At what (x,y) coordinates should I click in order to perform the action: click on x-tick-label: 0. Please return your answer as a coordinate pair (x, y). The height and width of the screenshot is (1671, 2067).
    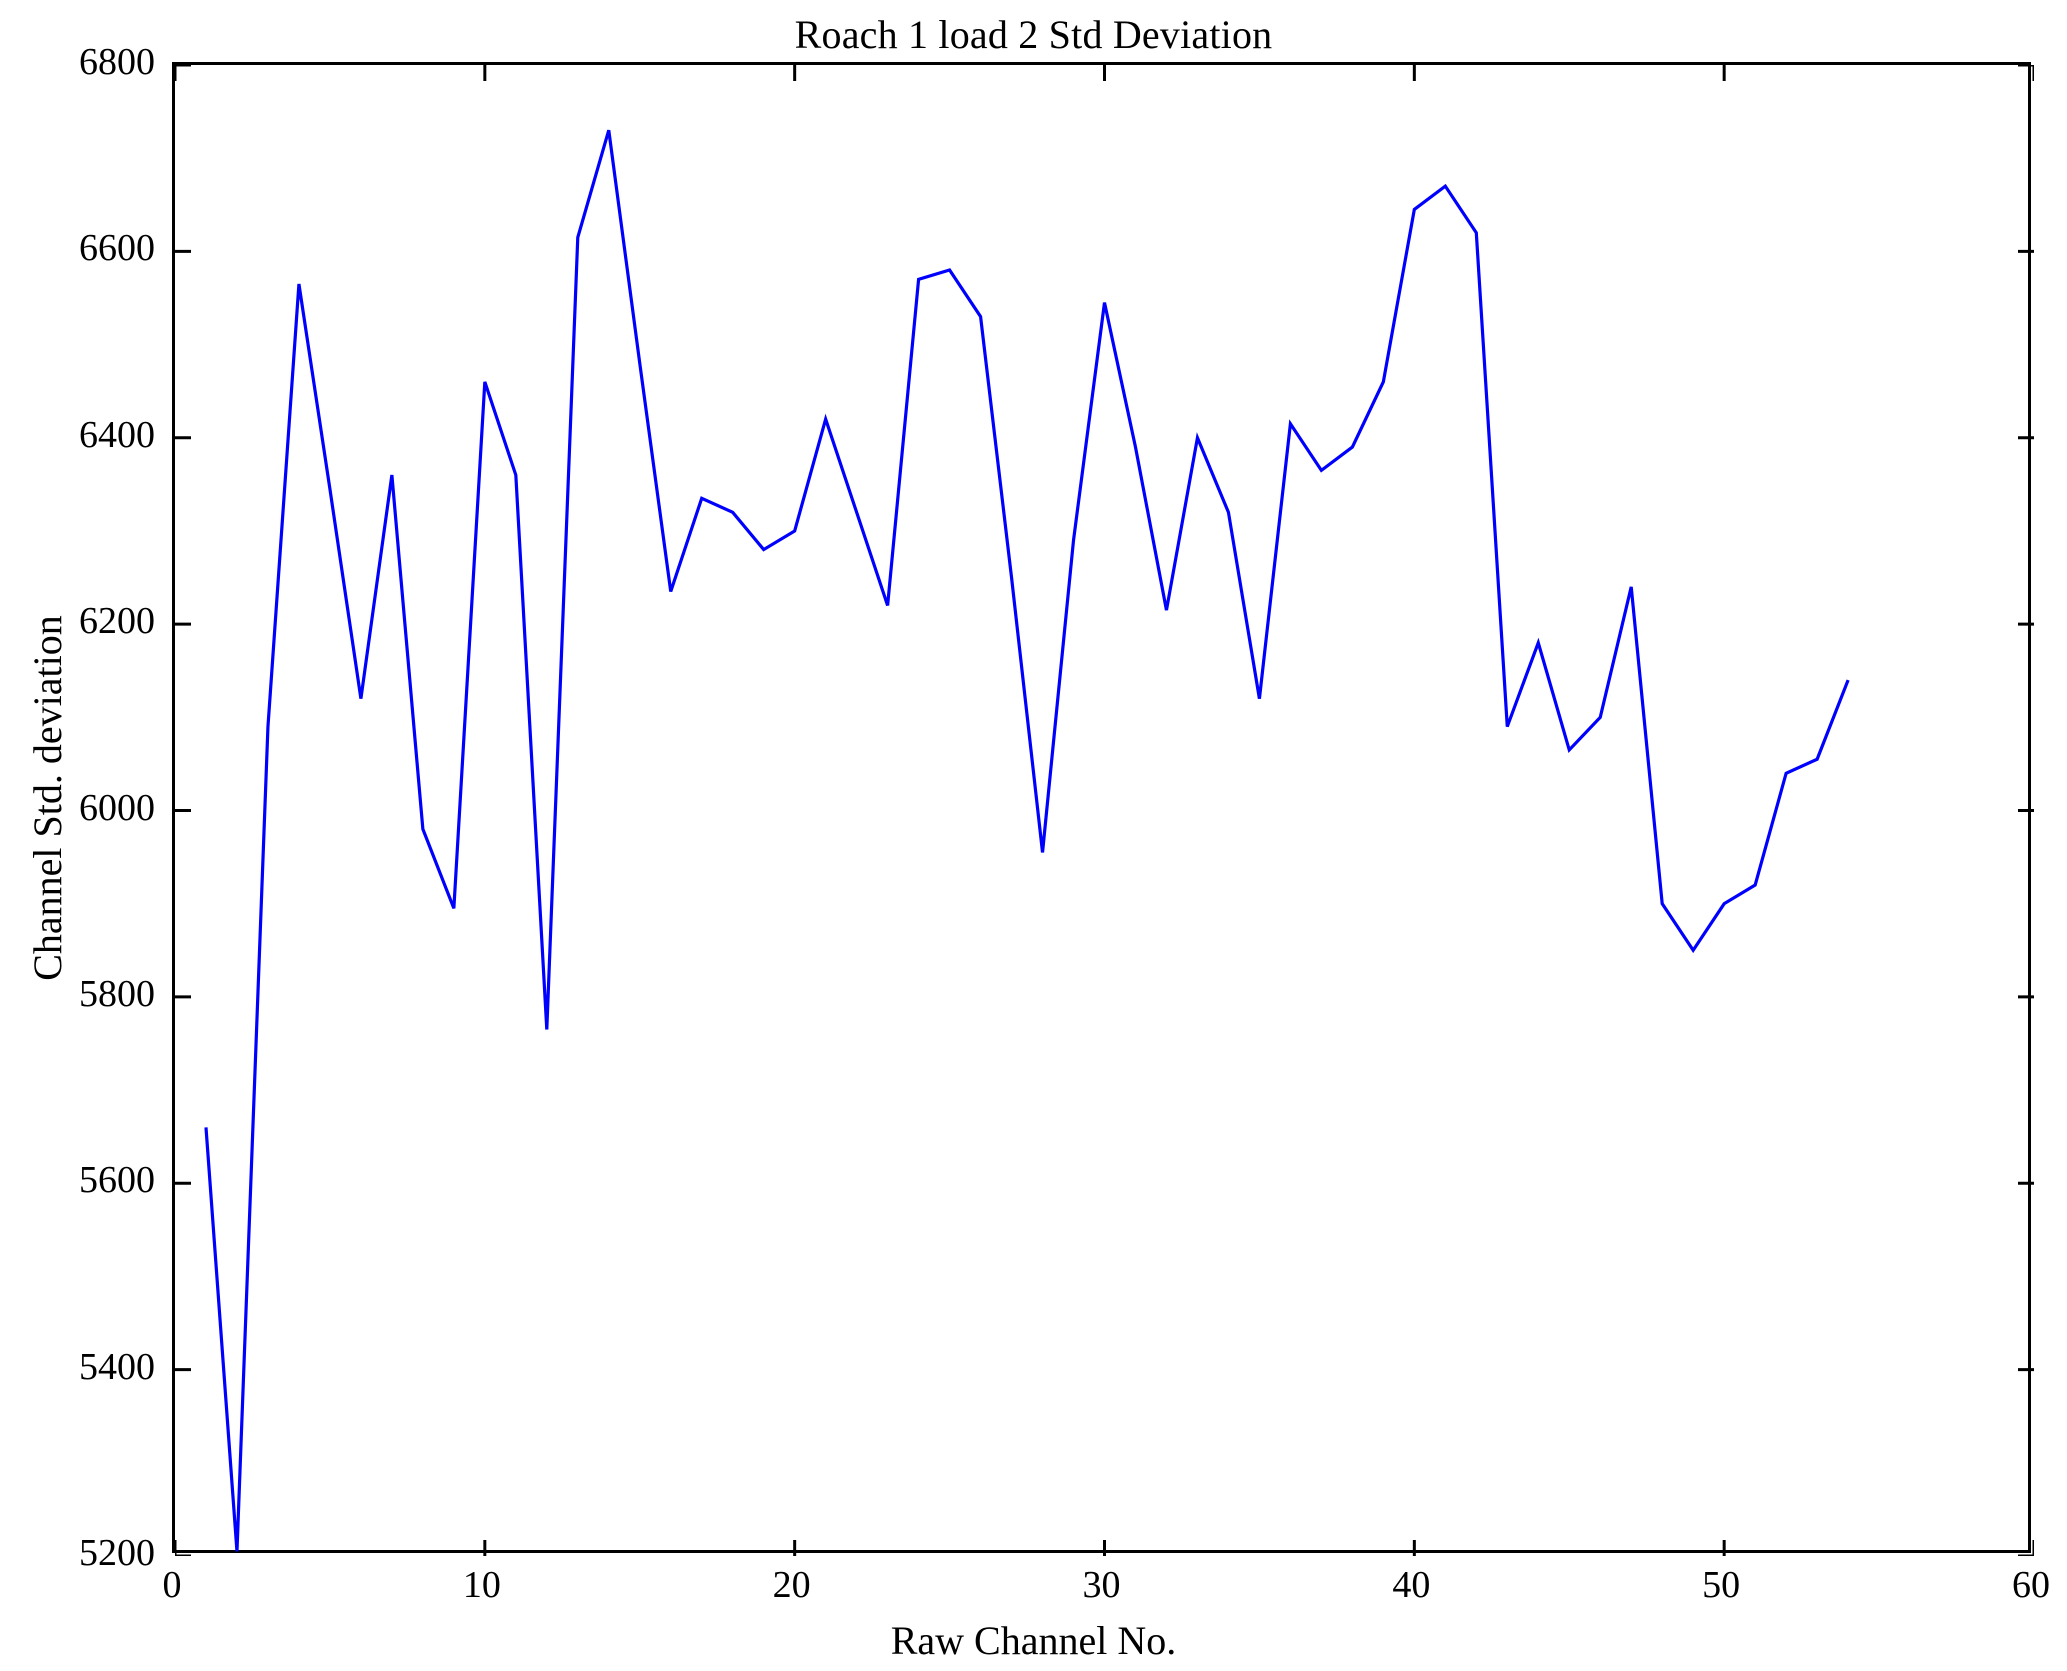
    Looking at the image, I should click on (172, 1585).